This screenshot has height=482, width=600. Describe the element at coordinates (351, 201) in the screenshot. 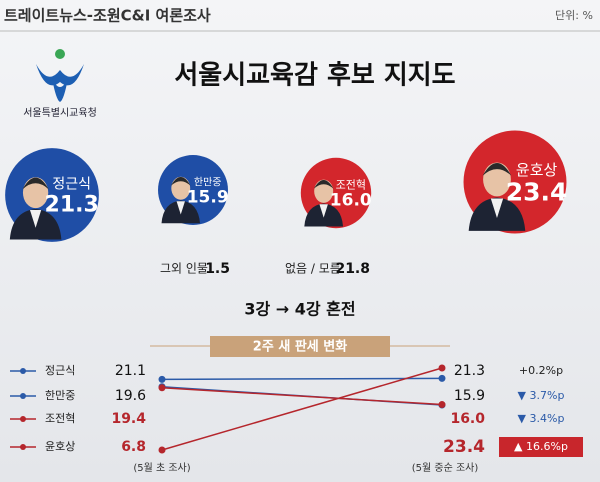

I see `candidate-value: 16.0` at that location.